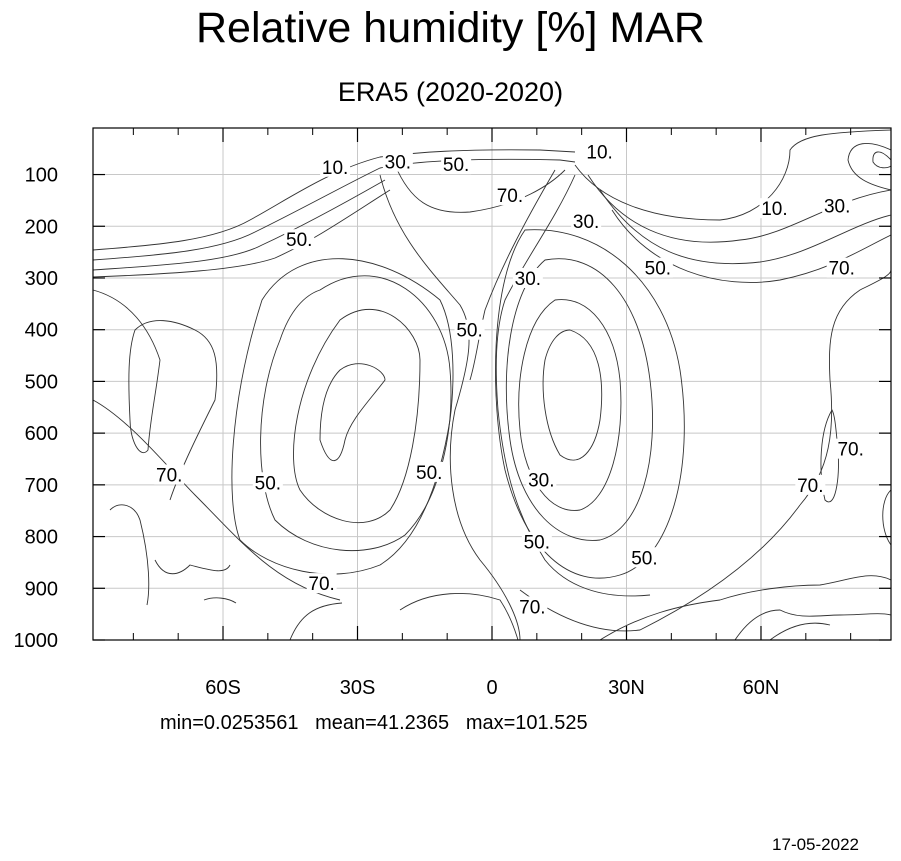  What do you see at coordinates (229, 723) in the screenshot?
I see `min-value: min=0.0253561` at bounding box center [229, 723].